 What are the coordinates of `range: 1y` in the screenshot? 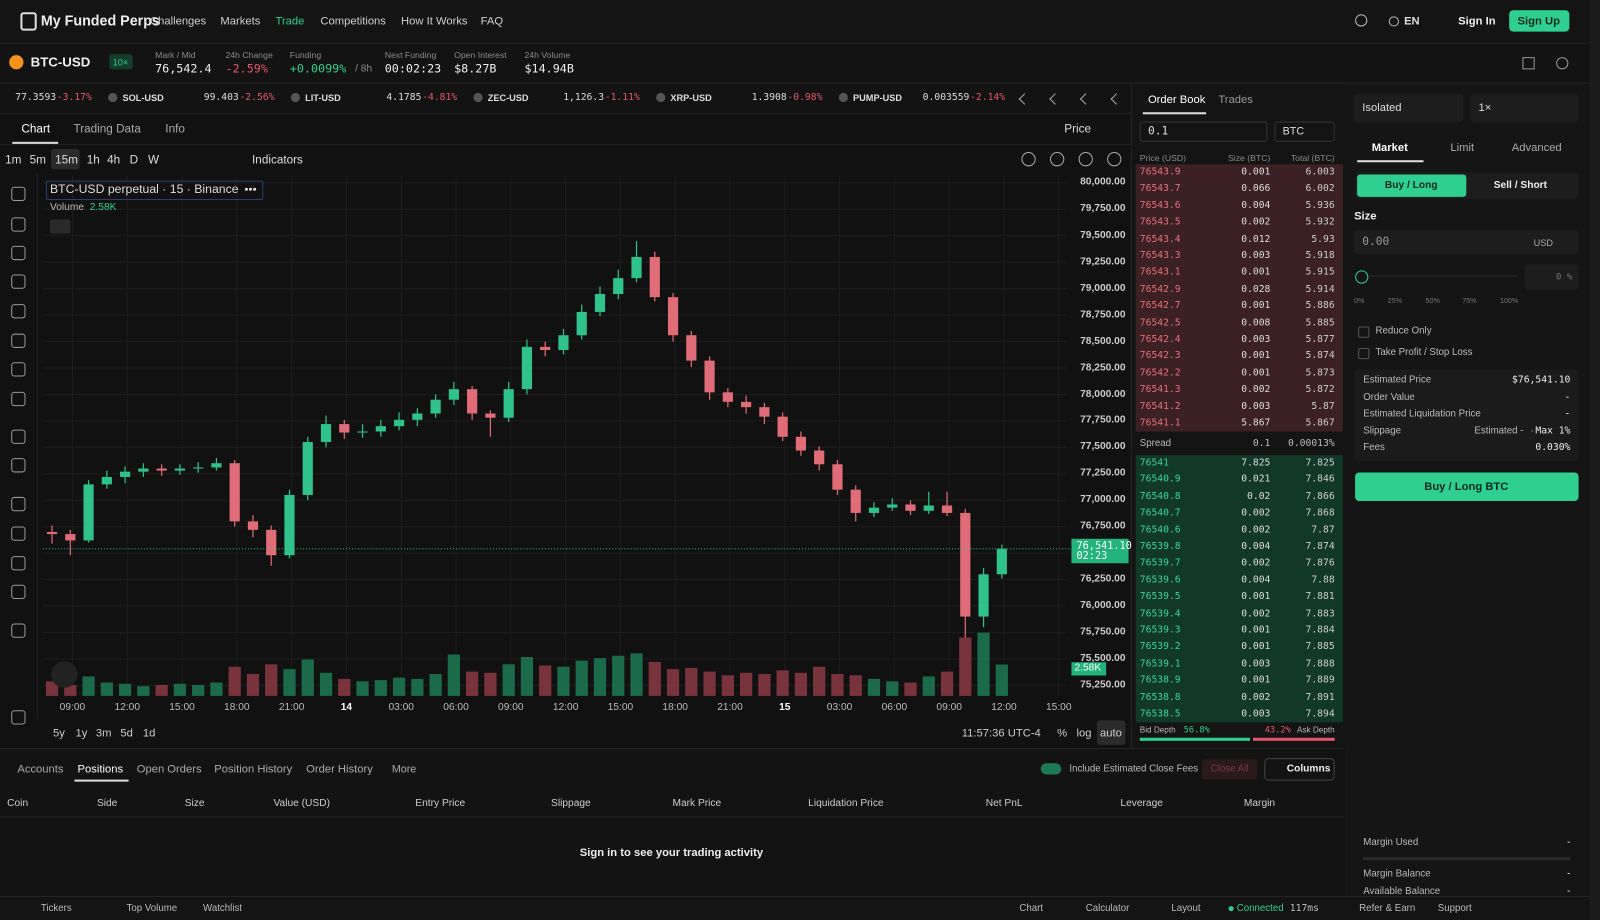 It's located at (81, 733).